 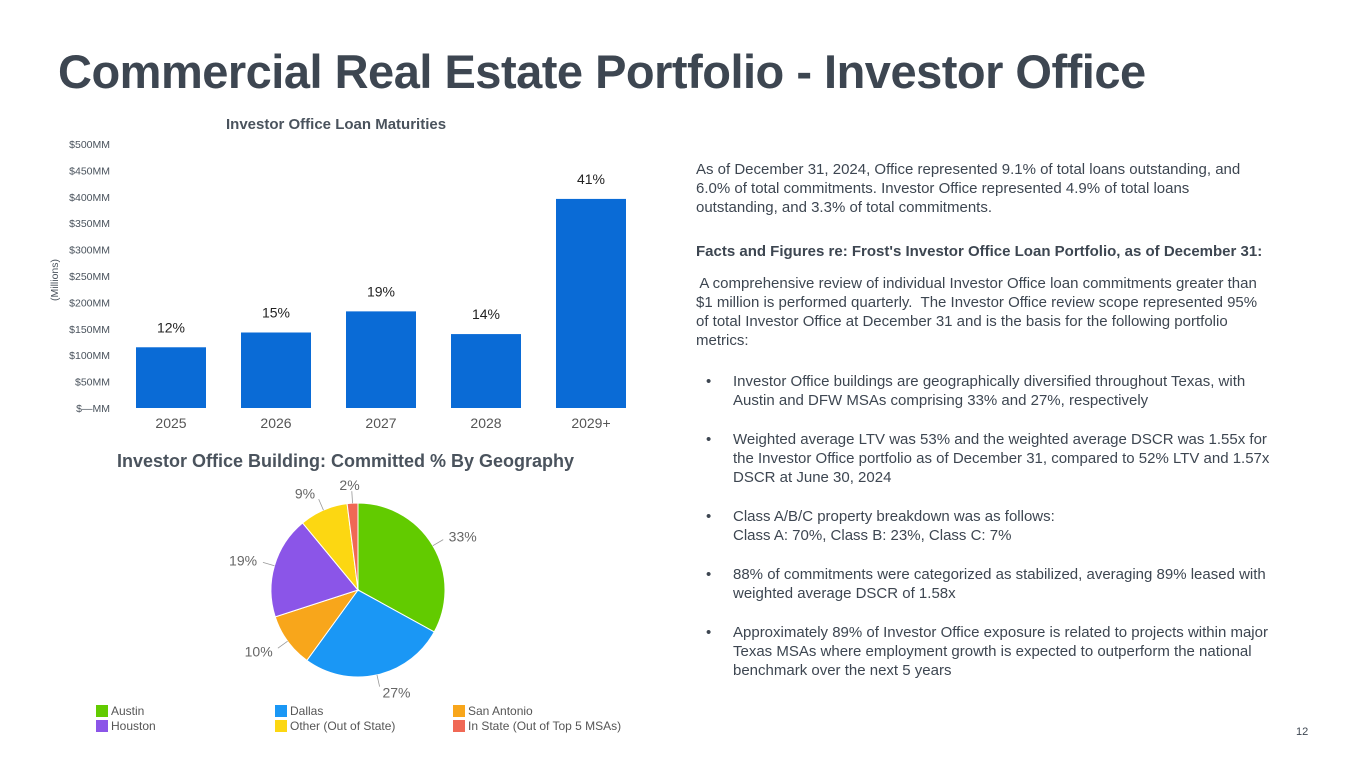 I want to click on bar-2029+, so click(x=591, y=303).